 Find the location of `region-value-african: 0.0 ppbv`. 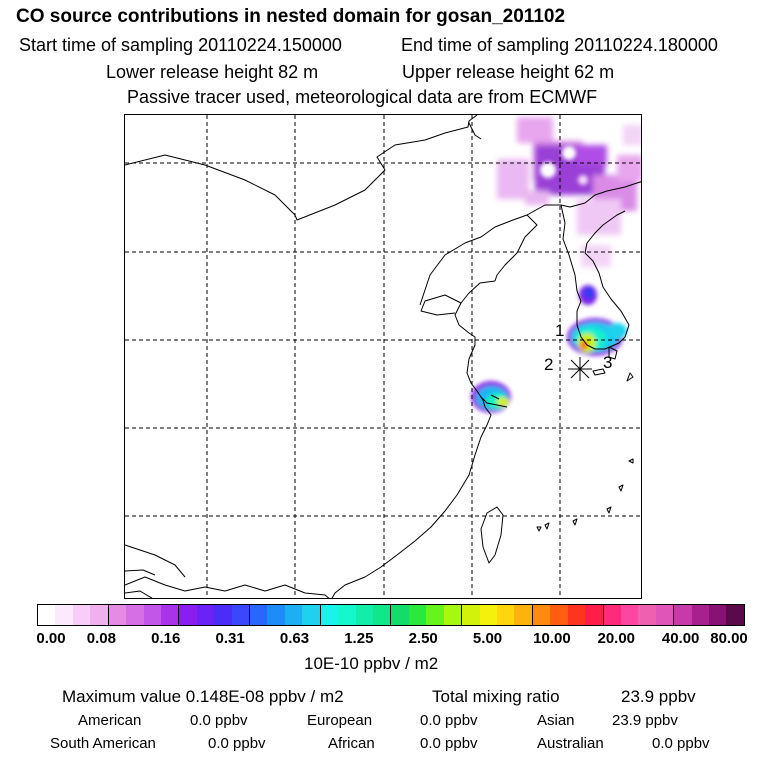

region-value-african: 0.0 ppbv is located at coordinates (449, 743).